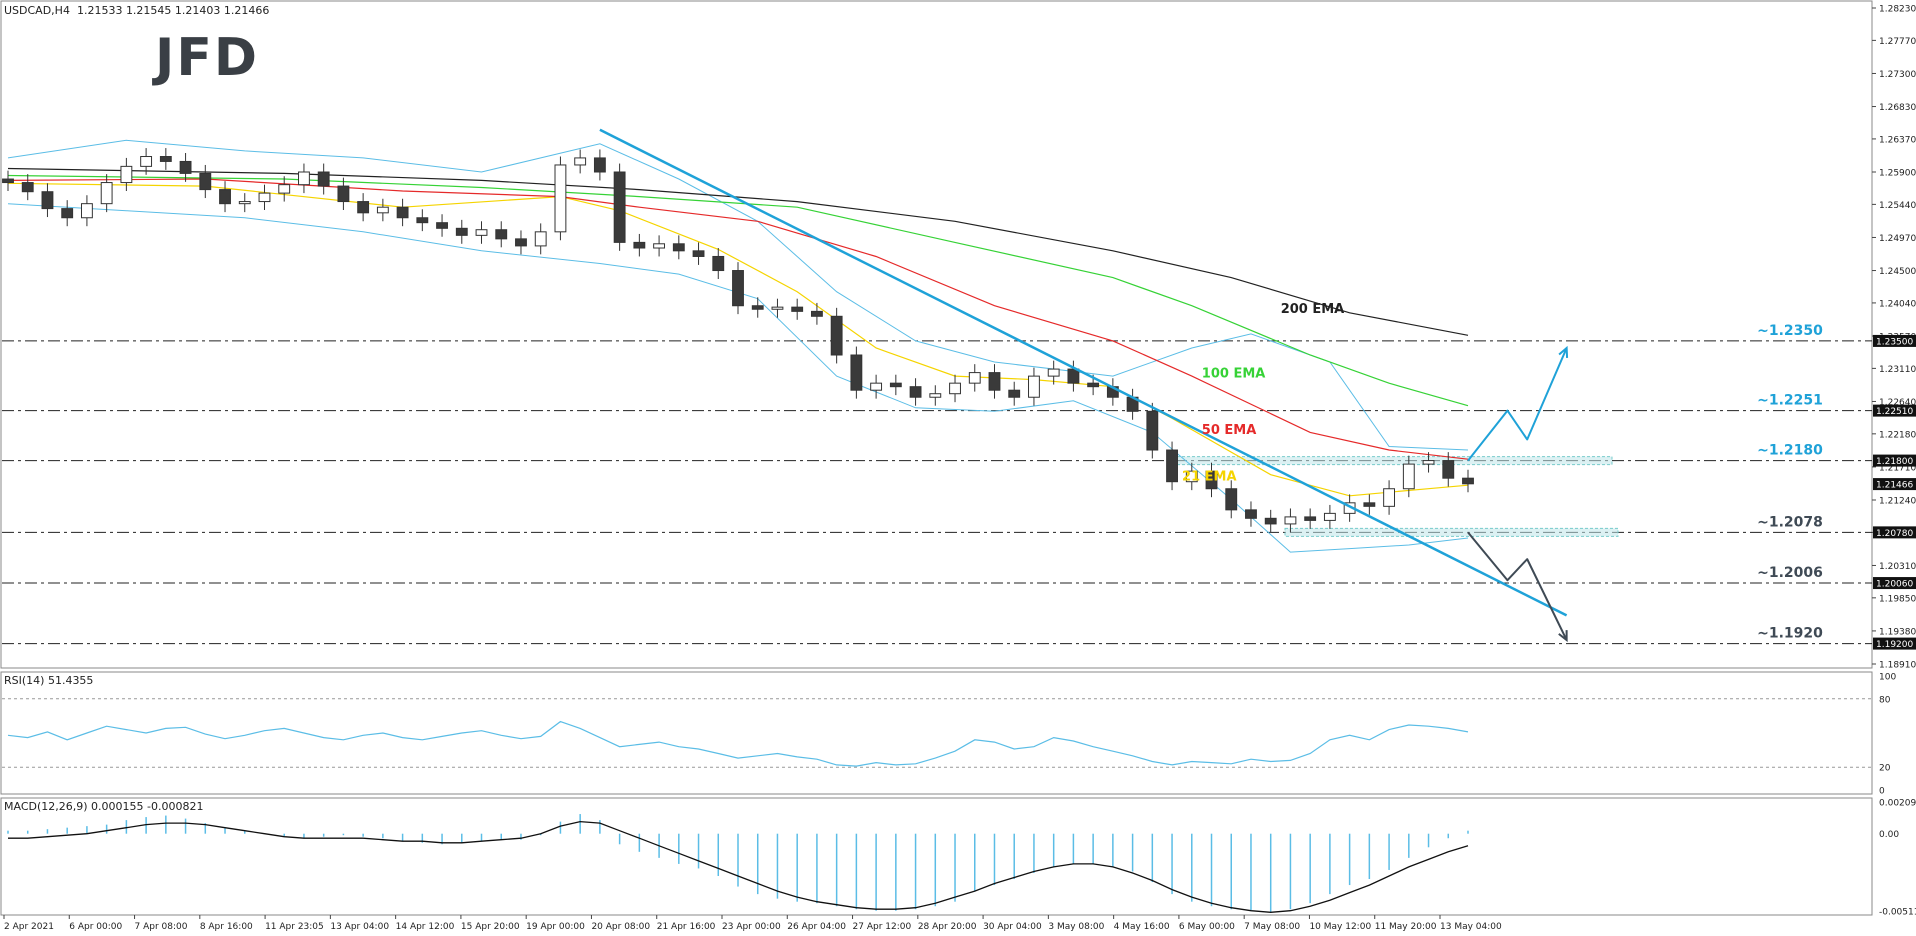  Describe the element at coordinates (947, 927) in the screenshot. I see `x-tick-label: 28 Apr 20:00` at that location.